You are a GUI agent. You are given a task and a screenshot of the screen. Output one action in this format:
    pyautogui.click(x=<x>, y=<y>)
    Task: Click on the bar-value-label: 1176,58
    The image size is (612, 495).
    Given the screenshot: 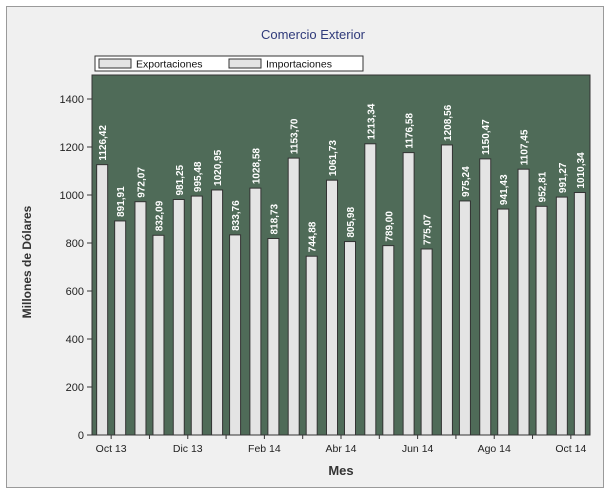 What is the action you would take?
    pyautogui.click(x=410, y=131)
    